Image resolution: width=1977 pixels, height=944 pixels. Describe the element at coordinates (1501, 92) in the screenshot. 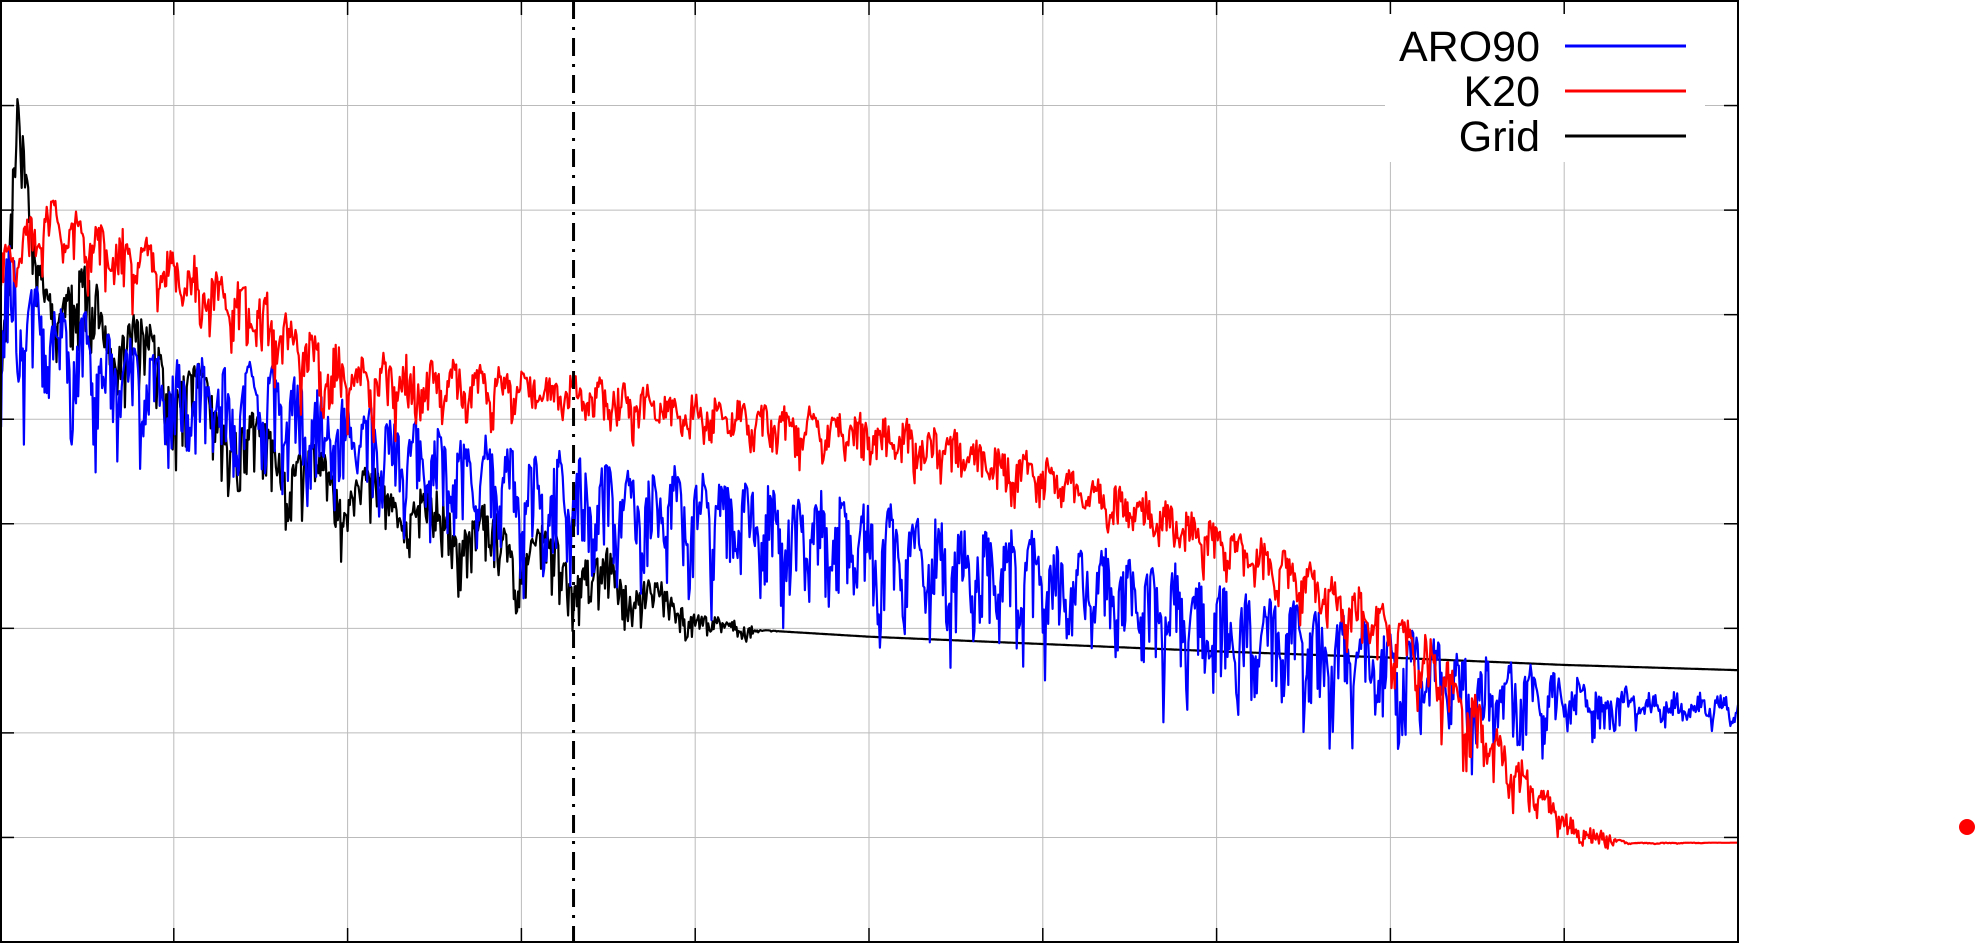

I see `legend-label-k20: K20` at that location.